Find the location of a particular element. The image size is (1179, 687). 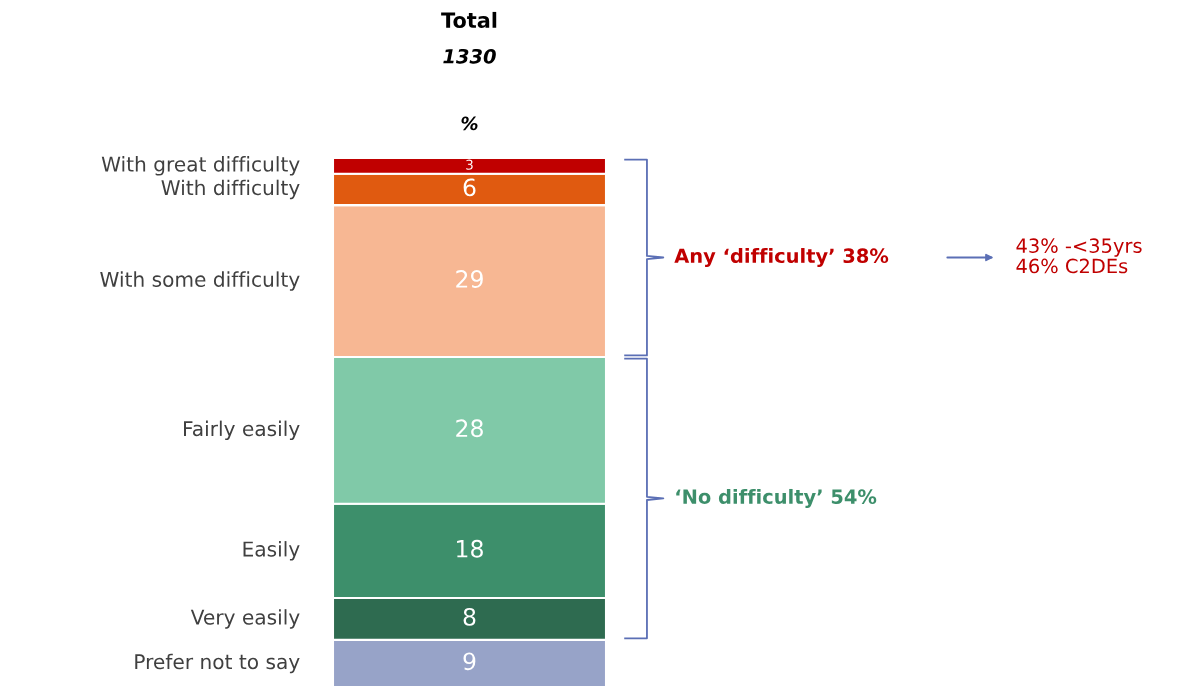

series-label: With difficulty is located at coordinates (230, 189).